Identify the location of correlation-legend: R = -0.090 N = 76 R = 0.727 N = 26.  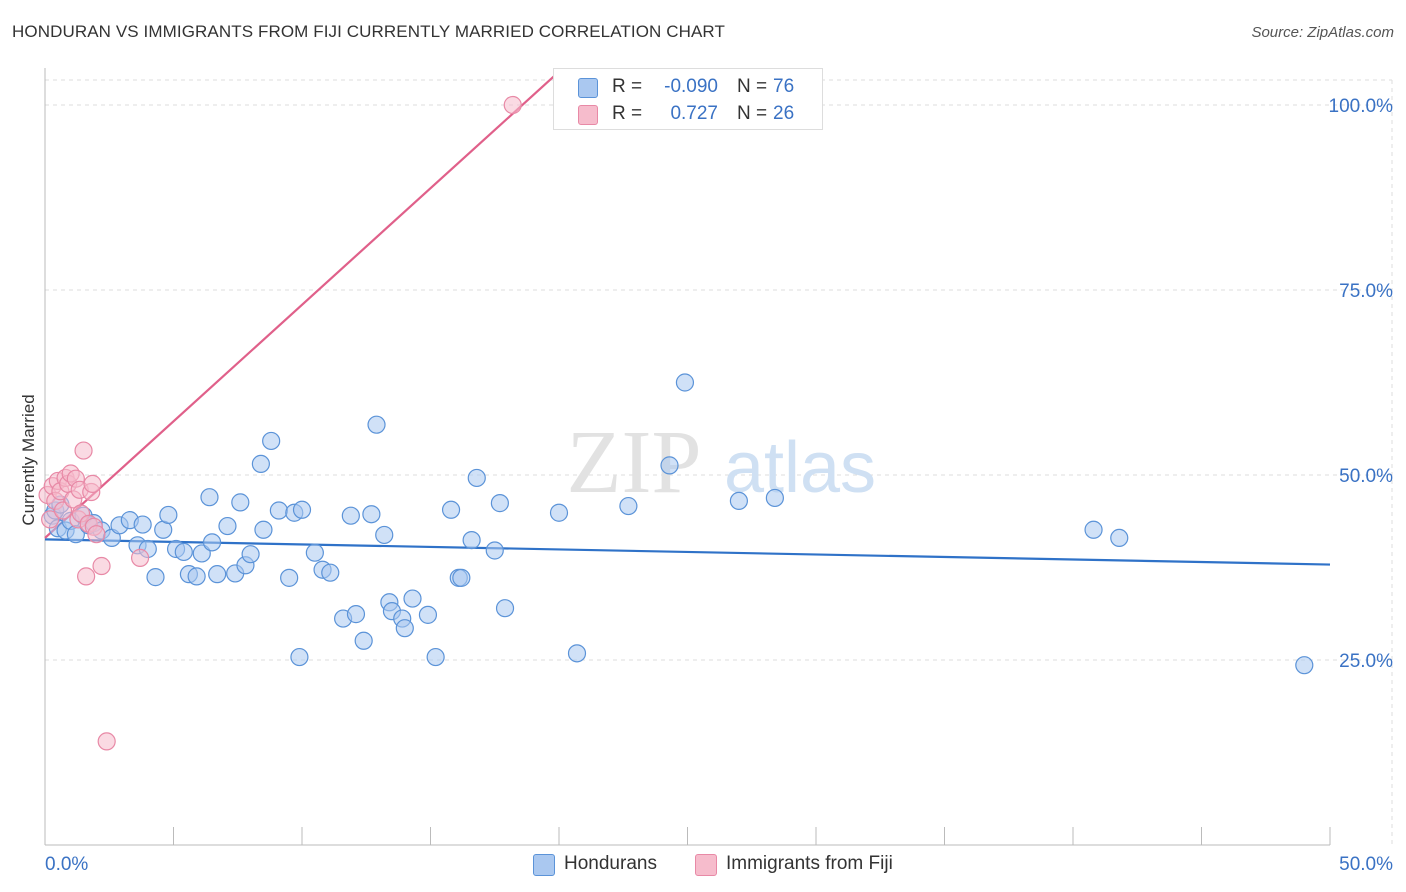
(688, 99).